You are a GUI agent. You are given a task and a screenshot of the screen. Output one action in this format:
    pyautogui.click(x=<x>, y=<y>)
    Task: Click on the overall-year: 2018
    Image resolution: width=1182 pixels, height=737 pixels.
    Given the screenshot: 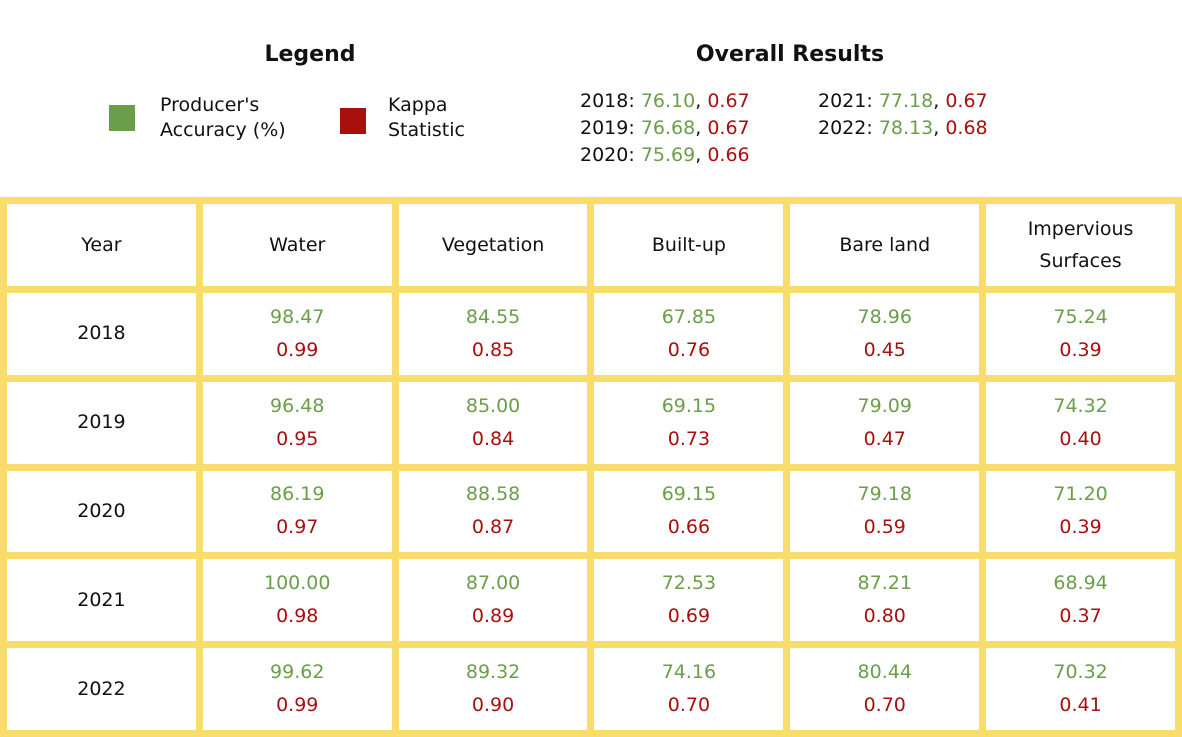 What is the action you would take?
    pyautogui.click(x=604, y=101)
    